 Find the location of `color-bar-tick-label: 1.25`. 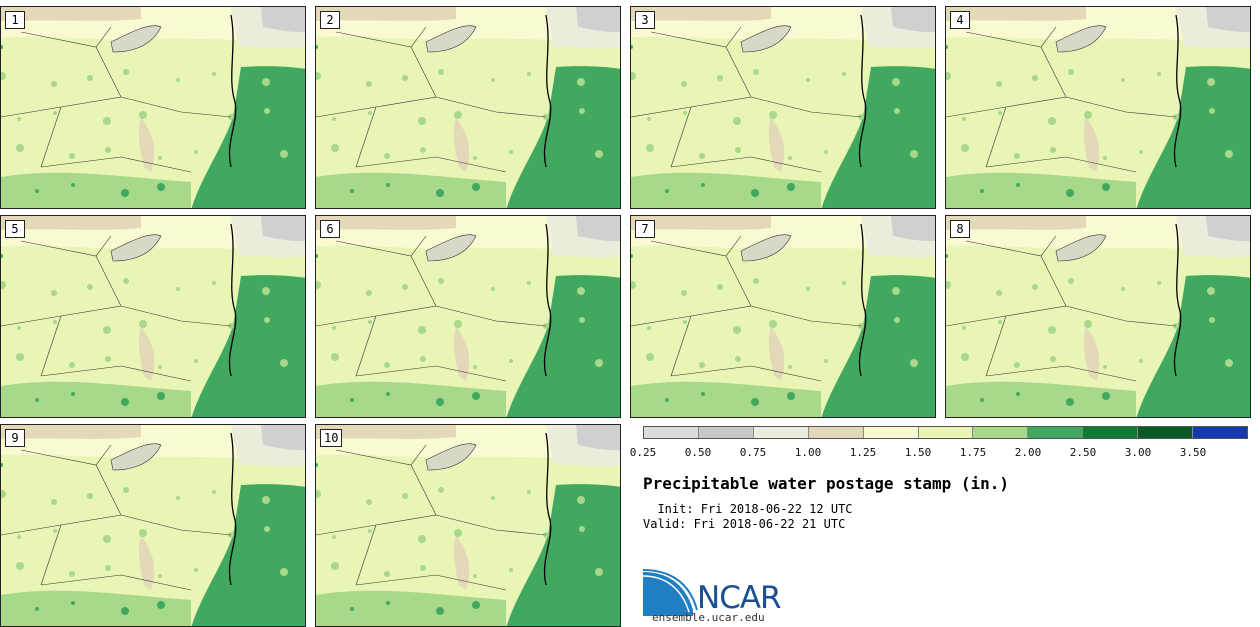

color-bar-tick-label: 1.25 is located at coordinates (863, 452).